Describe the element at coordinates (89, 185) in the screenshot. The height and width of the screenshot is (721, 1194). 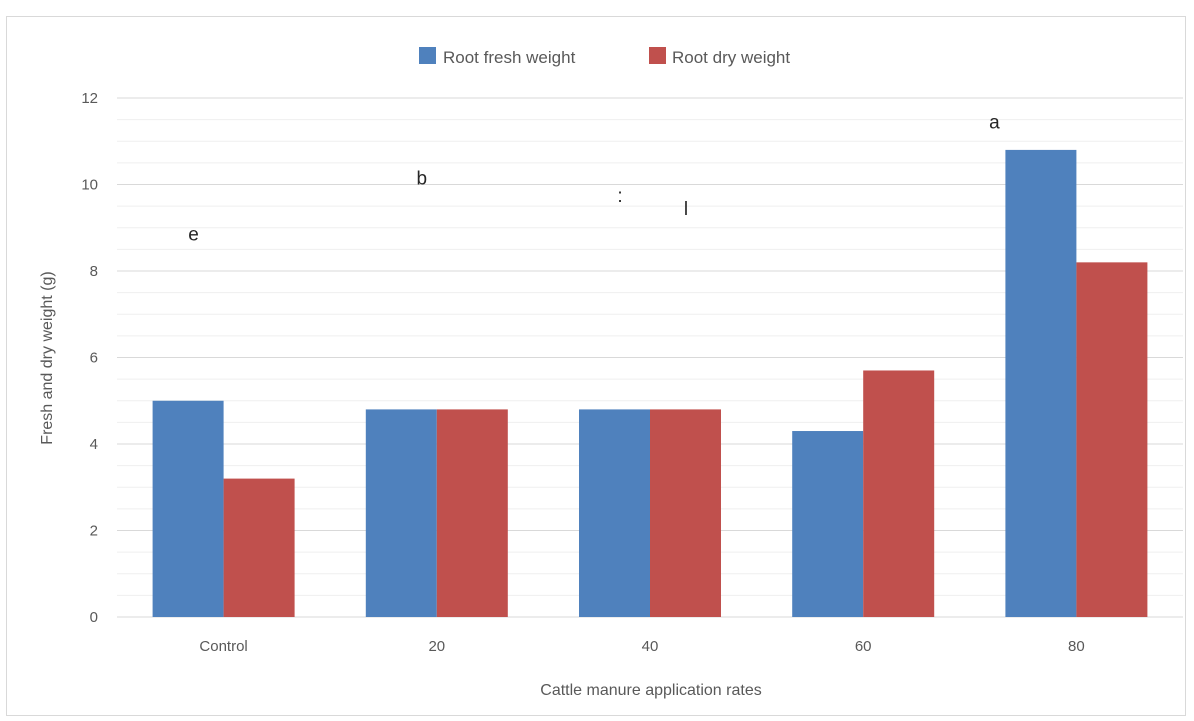
I see `y-tick-label: 10` at that location.